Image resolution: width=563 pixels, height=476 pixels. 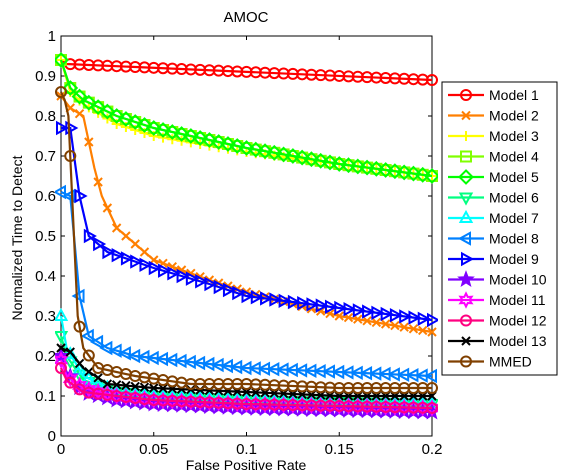 I want to click on legend-entry-model-1: Model 1, so click(x=493, y=95).